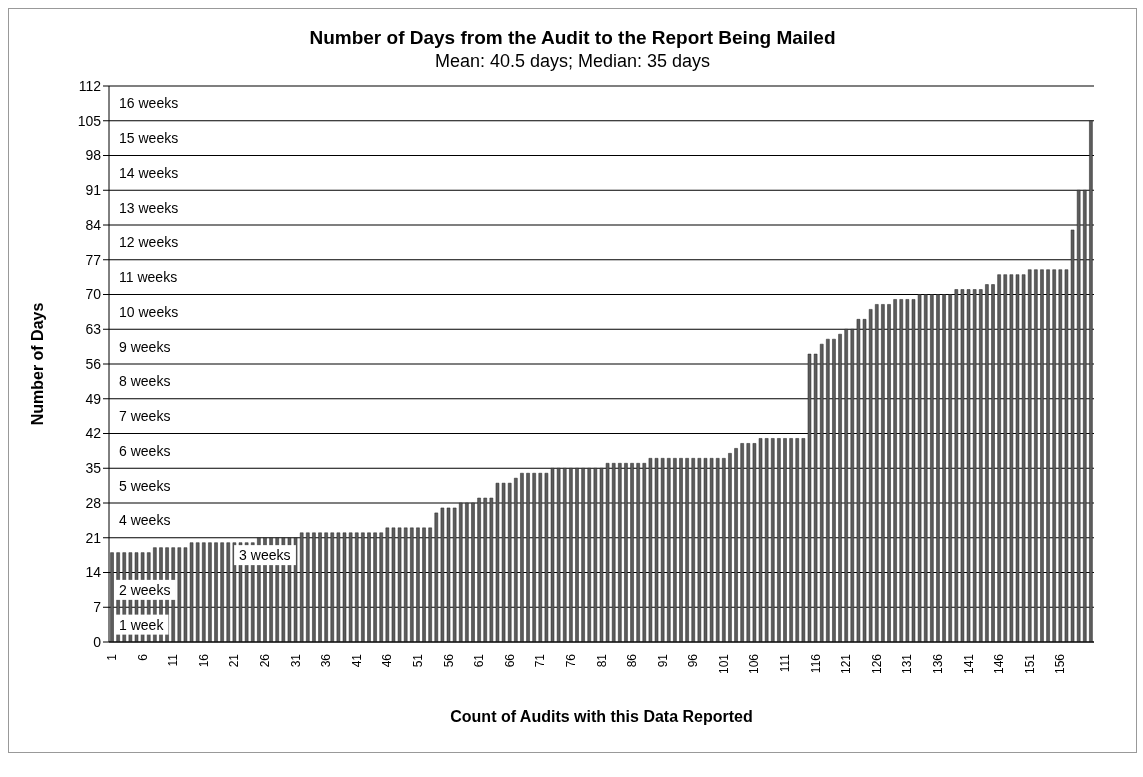 The image size is (1143, 777). I want to click on x-tick-label: 81, so click(601, 660).